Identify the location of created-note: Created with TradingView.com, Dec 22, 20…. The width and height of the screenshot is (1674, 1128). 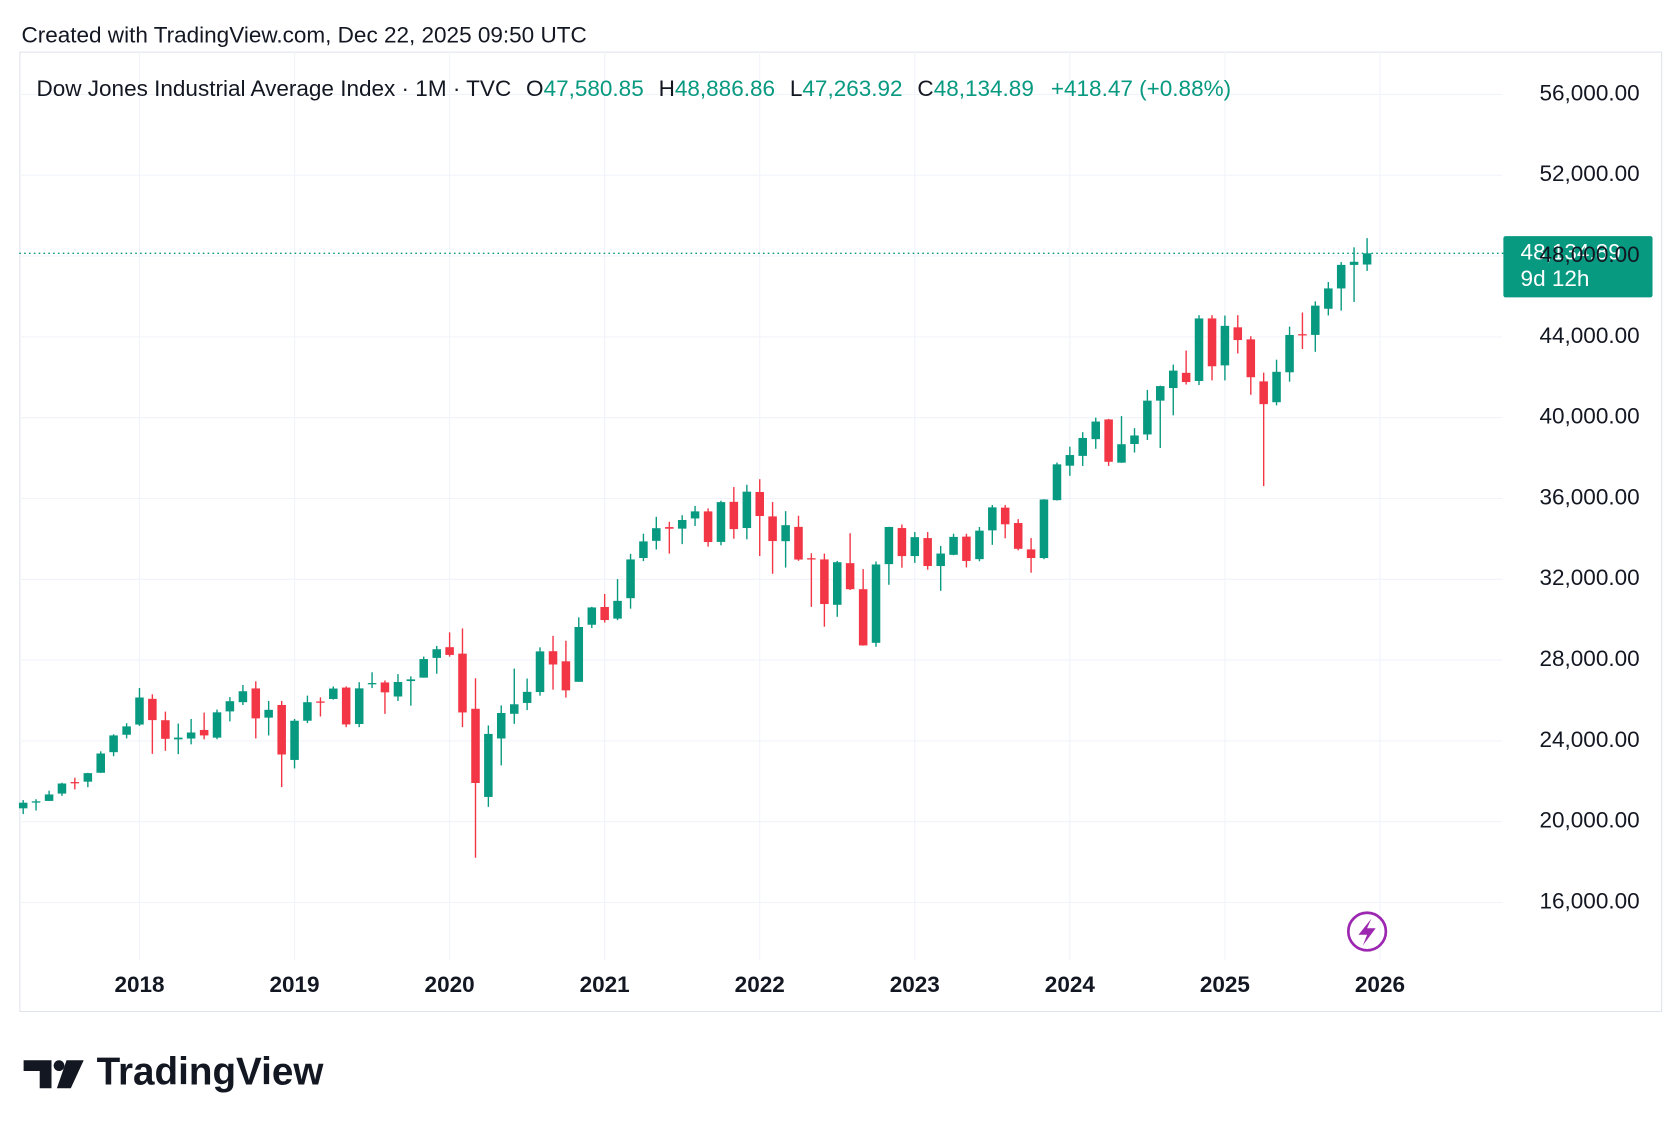
(303, 35).